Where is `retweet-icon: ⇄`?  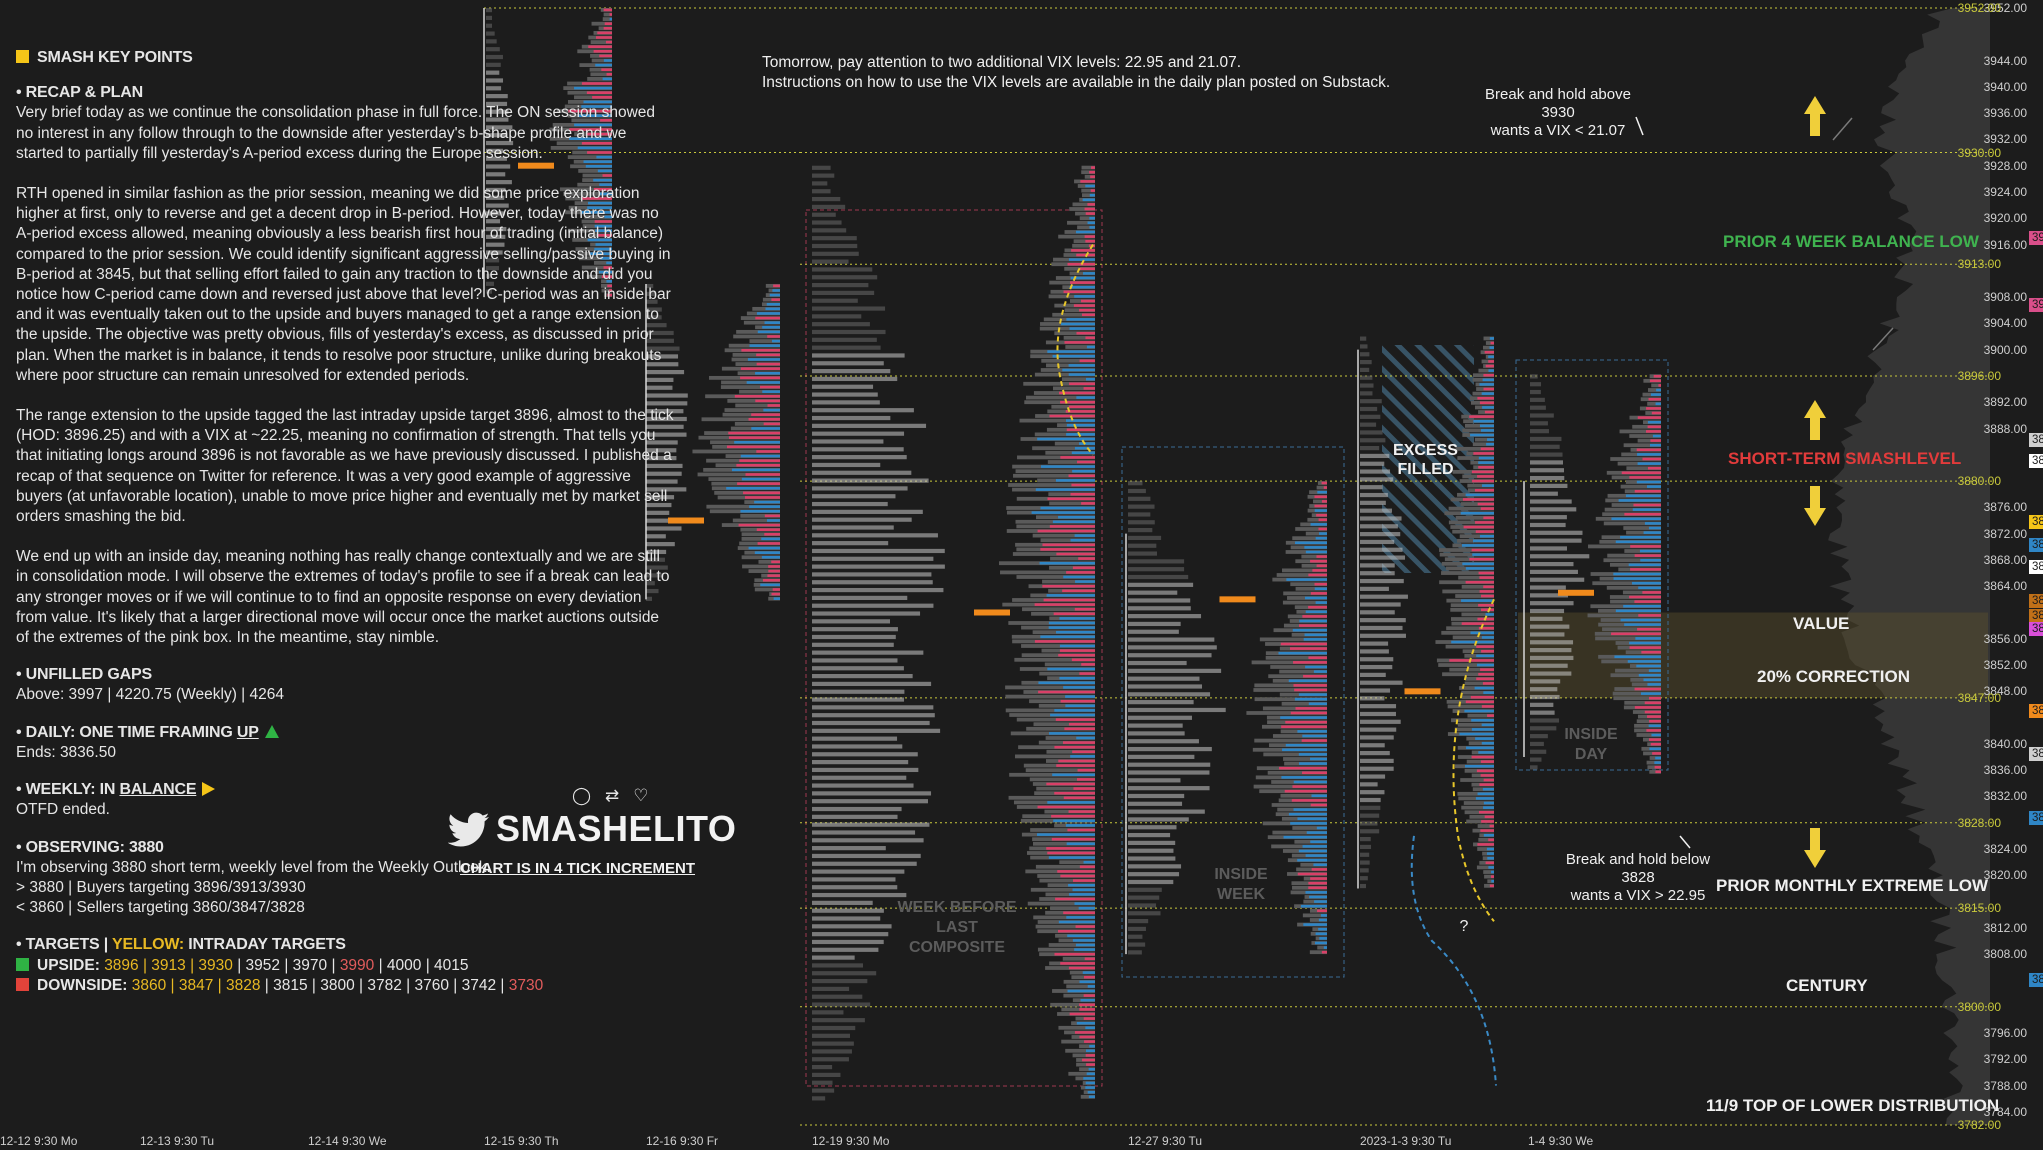
retweet-icon: ⇄ is located at coordinates (619, 795).